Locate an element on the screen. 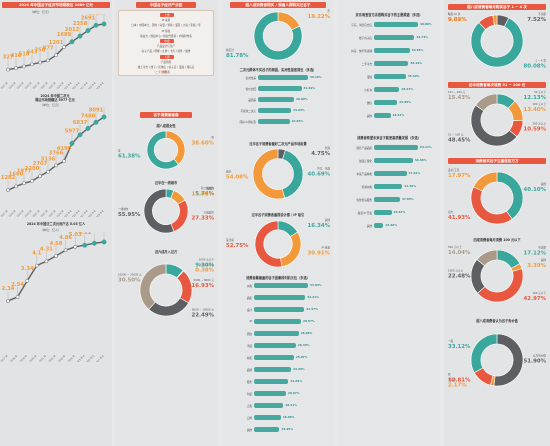 The width and height of the screenshot is (550, 446). c3bar2-value-5: 26.35% is located at coordinates (303, 345).